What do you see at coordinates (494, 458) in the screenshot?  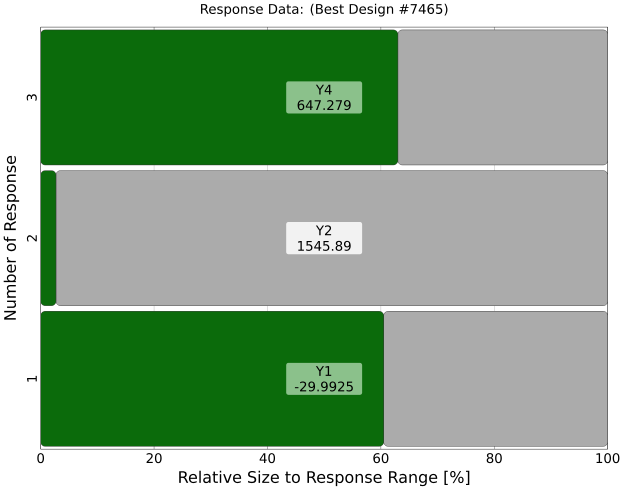 I see `x-tick-label: 80` at bounding box center [494, 458].